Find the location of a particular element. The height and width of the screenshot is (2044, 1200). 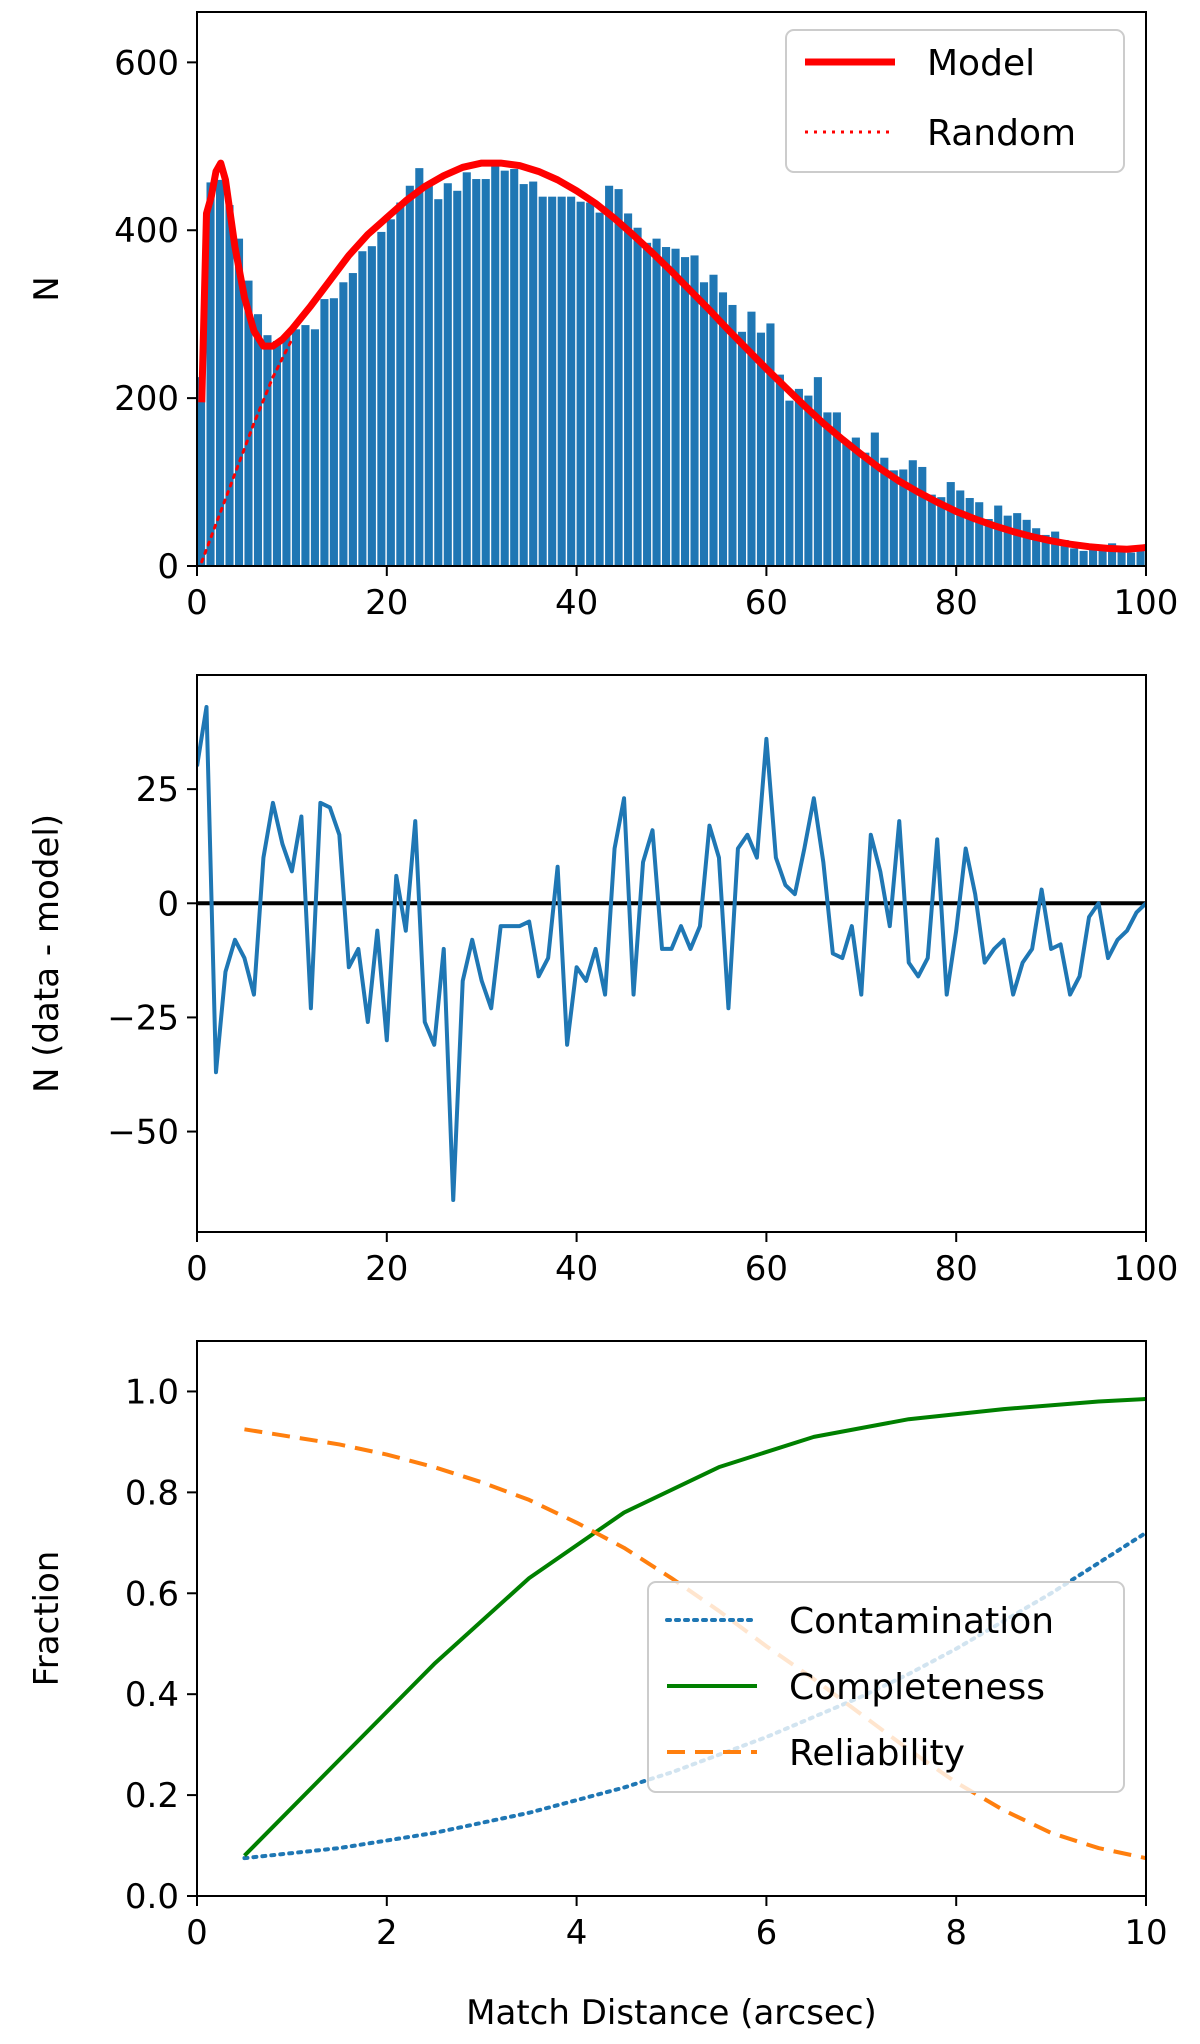

y-axis-label: Fraction is located at coordinates (47, 1619).